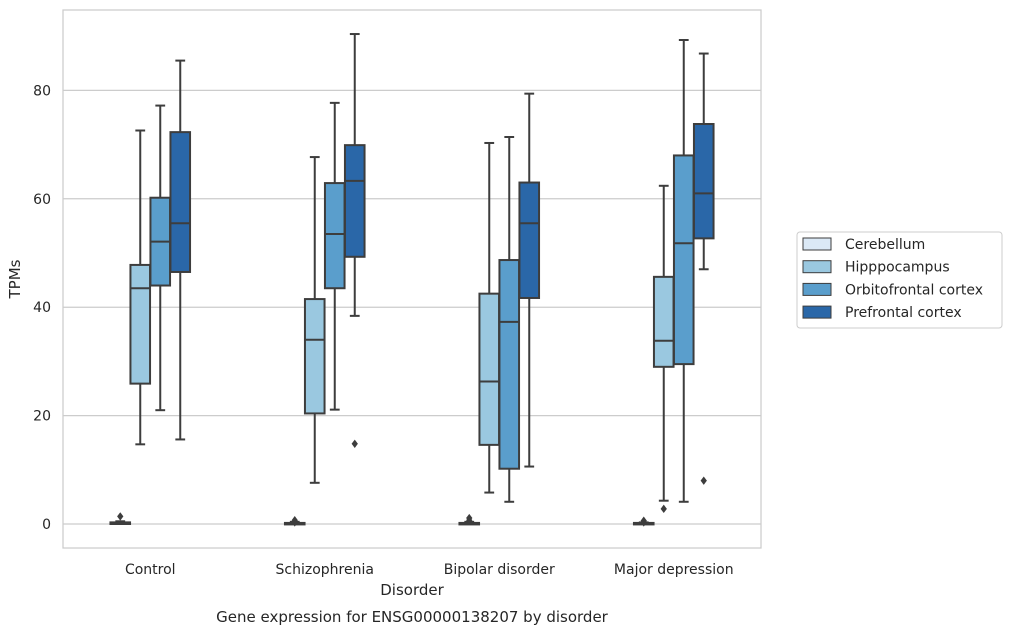 The width and height of the screenshot is (1013, 634). I want to click on y-tick-label: 0, so click(46, 525).